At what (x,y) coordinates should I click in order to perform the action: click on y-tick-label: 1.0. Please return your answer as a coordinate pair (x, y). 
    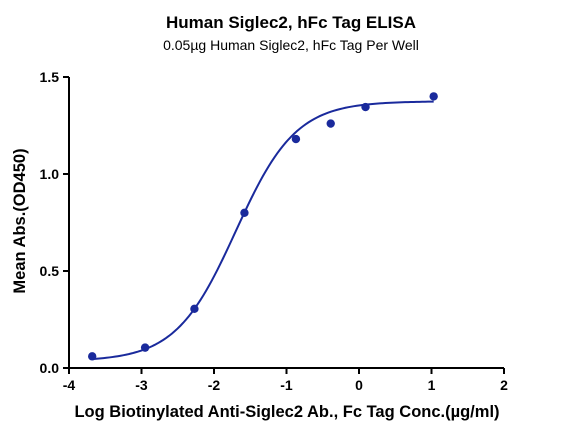
    Looking at the image, I should click on (50, 174).